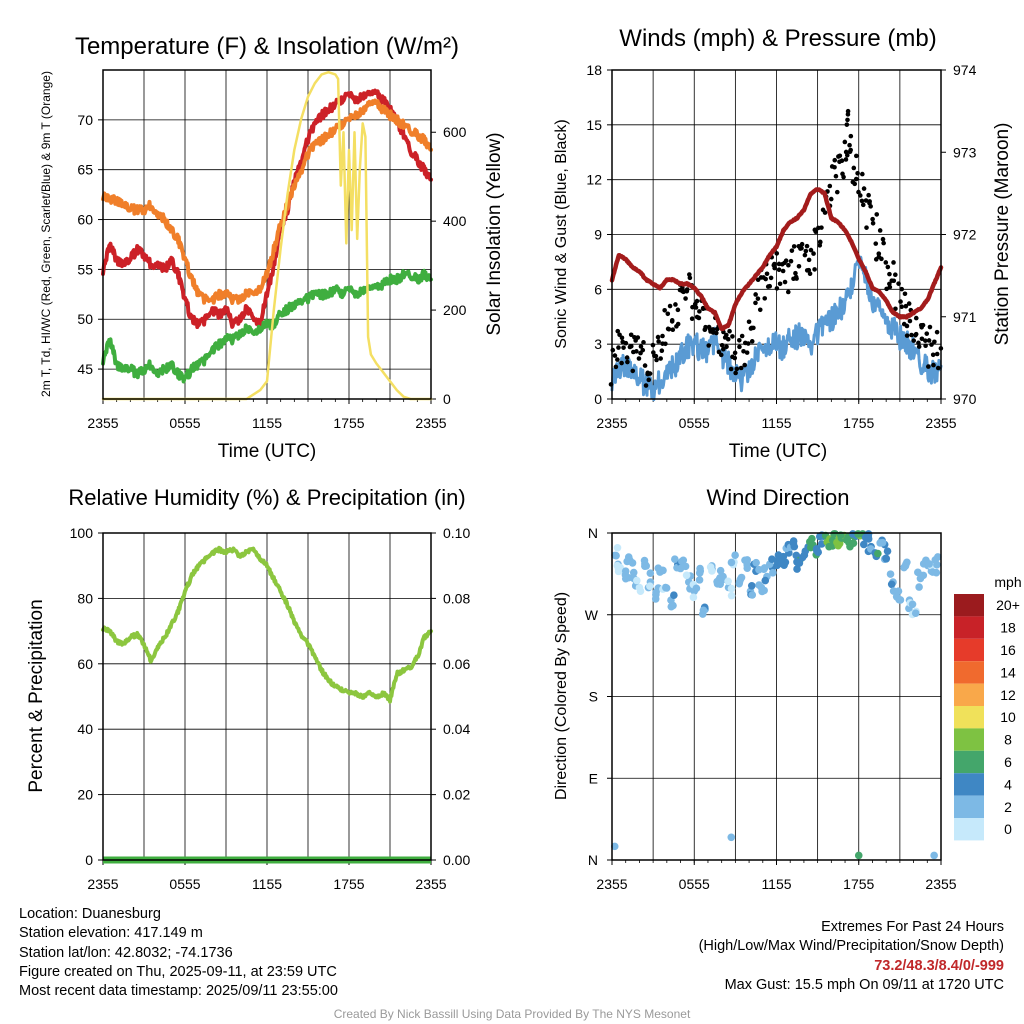 The height and width of the screenshot is (1024, 1024). What do you see at coordinates (965, 317) in the screenshot?
I see `y2-tick-label: 971` at bounding box center [965, 317].